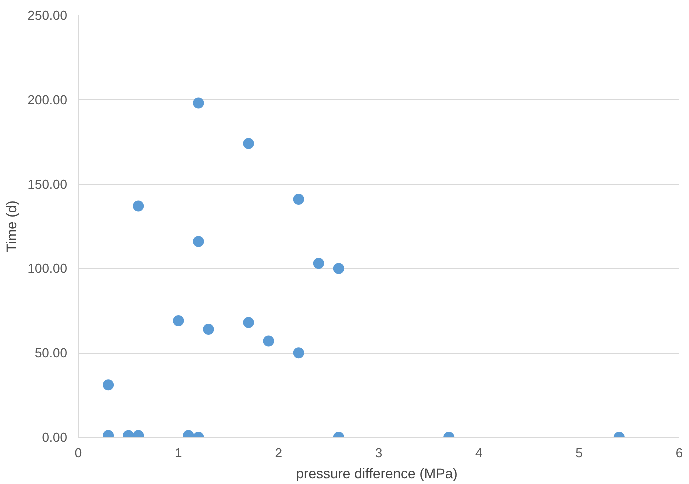 This screenshot has width=689, height=484. What do you see at coordinates (48, 184) in the screenshot?
I see `y-tick-label: 150.00` at bounding box center [48, 184].